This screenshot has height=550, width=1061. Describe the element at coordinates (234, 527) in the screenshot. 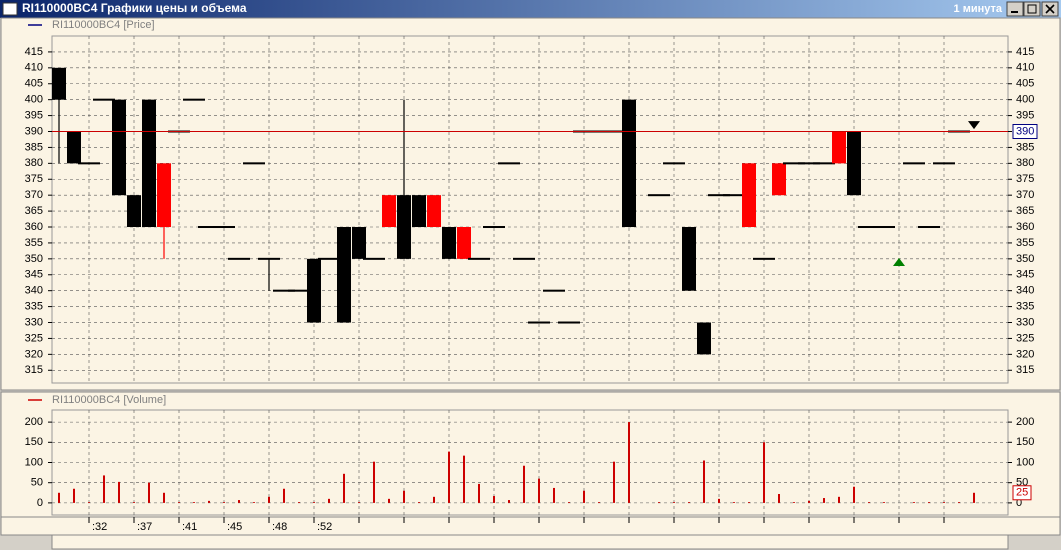

I see `x-tick-label: :45` at that location.